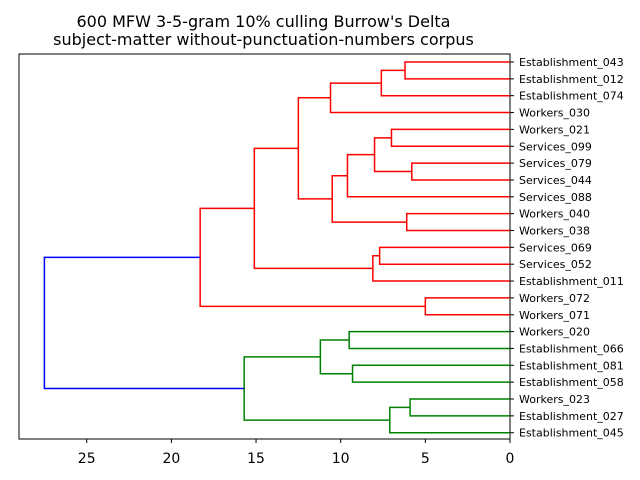  Describe the element at coordinates (87, 459) in the screenshot. I see `x-tick-label: 25` at that location.